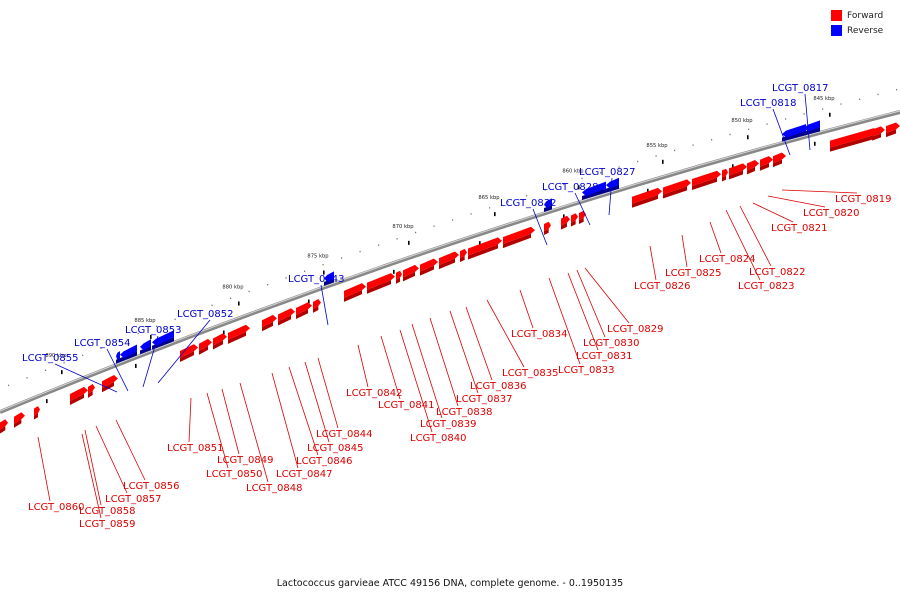  Describe the element at coordinates (591, 303) in the screenshot. I see `gene-lcgt-0830-leader` at that location.